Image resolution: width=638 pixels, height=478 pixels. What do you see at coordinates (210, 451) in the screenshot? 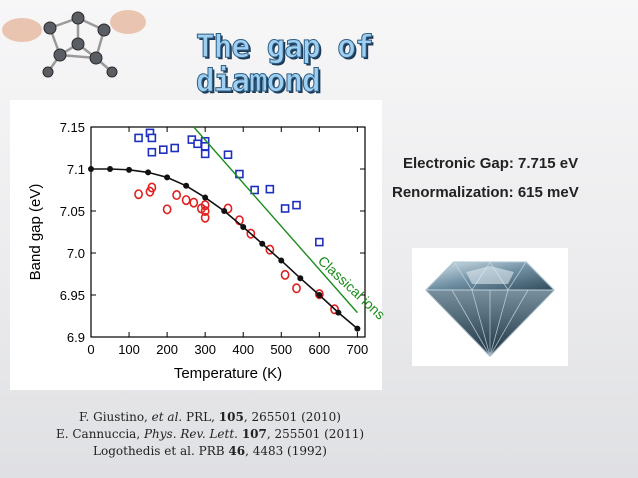
I see `reference-3: Logothedis et al. PRB 46, 4483 (1992)` at bounding box center [210, 451].